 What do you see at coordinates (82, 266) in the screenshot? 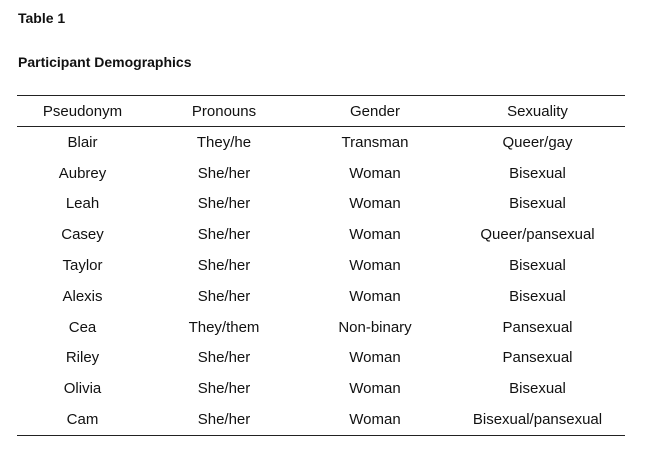
I see `cell-pseudonym: Taylor` at bounding box center [82, 266].